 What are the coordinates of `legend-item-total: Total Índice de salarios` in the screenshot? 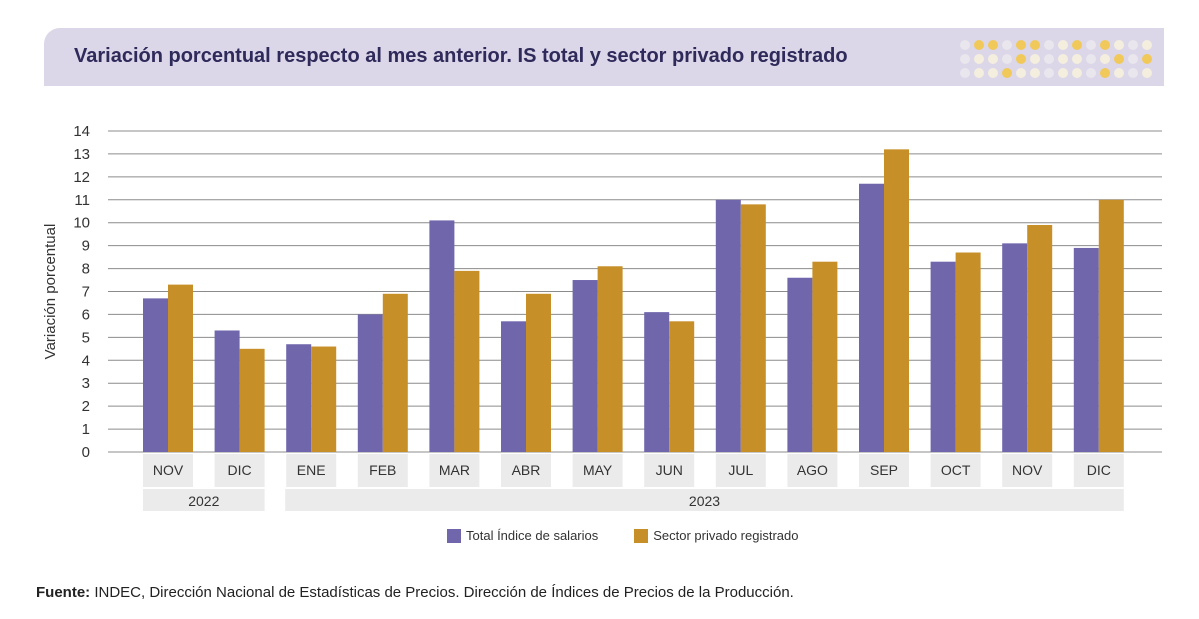 It's located at (522, 535).